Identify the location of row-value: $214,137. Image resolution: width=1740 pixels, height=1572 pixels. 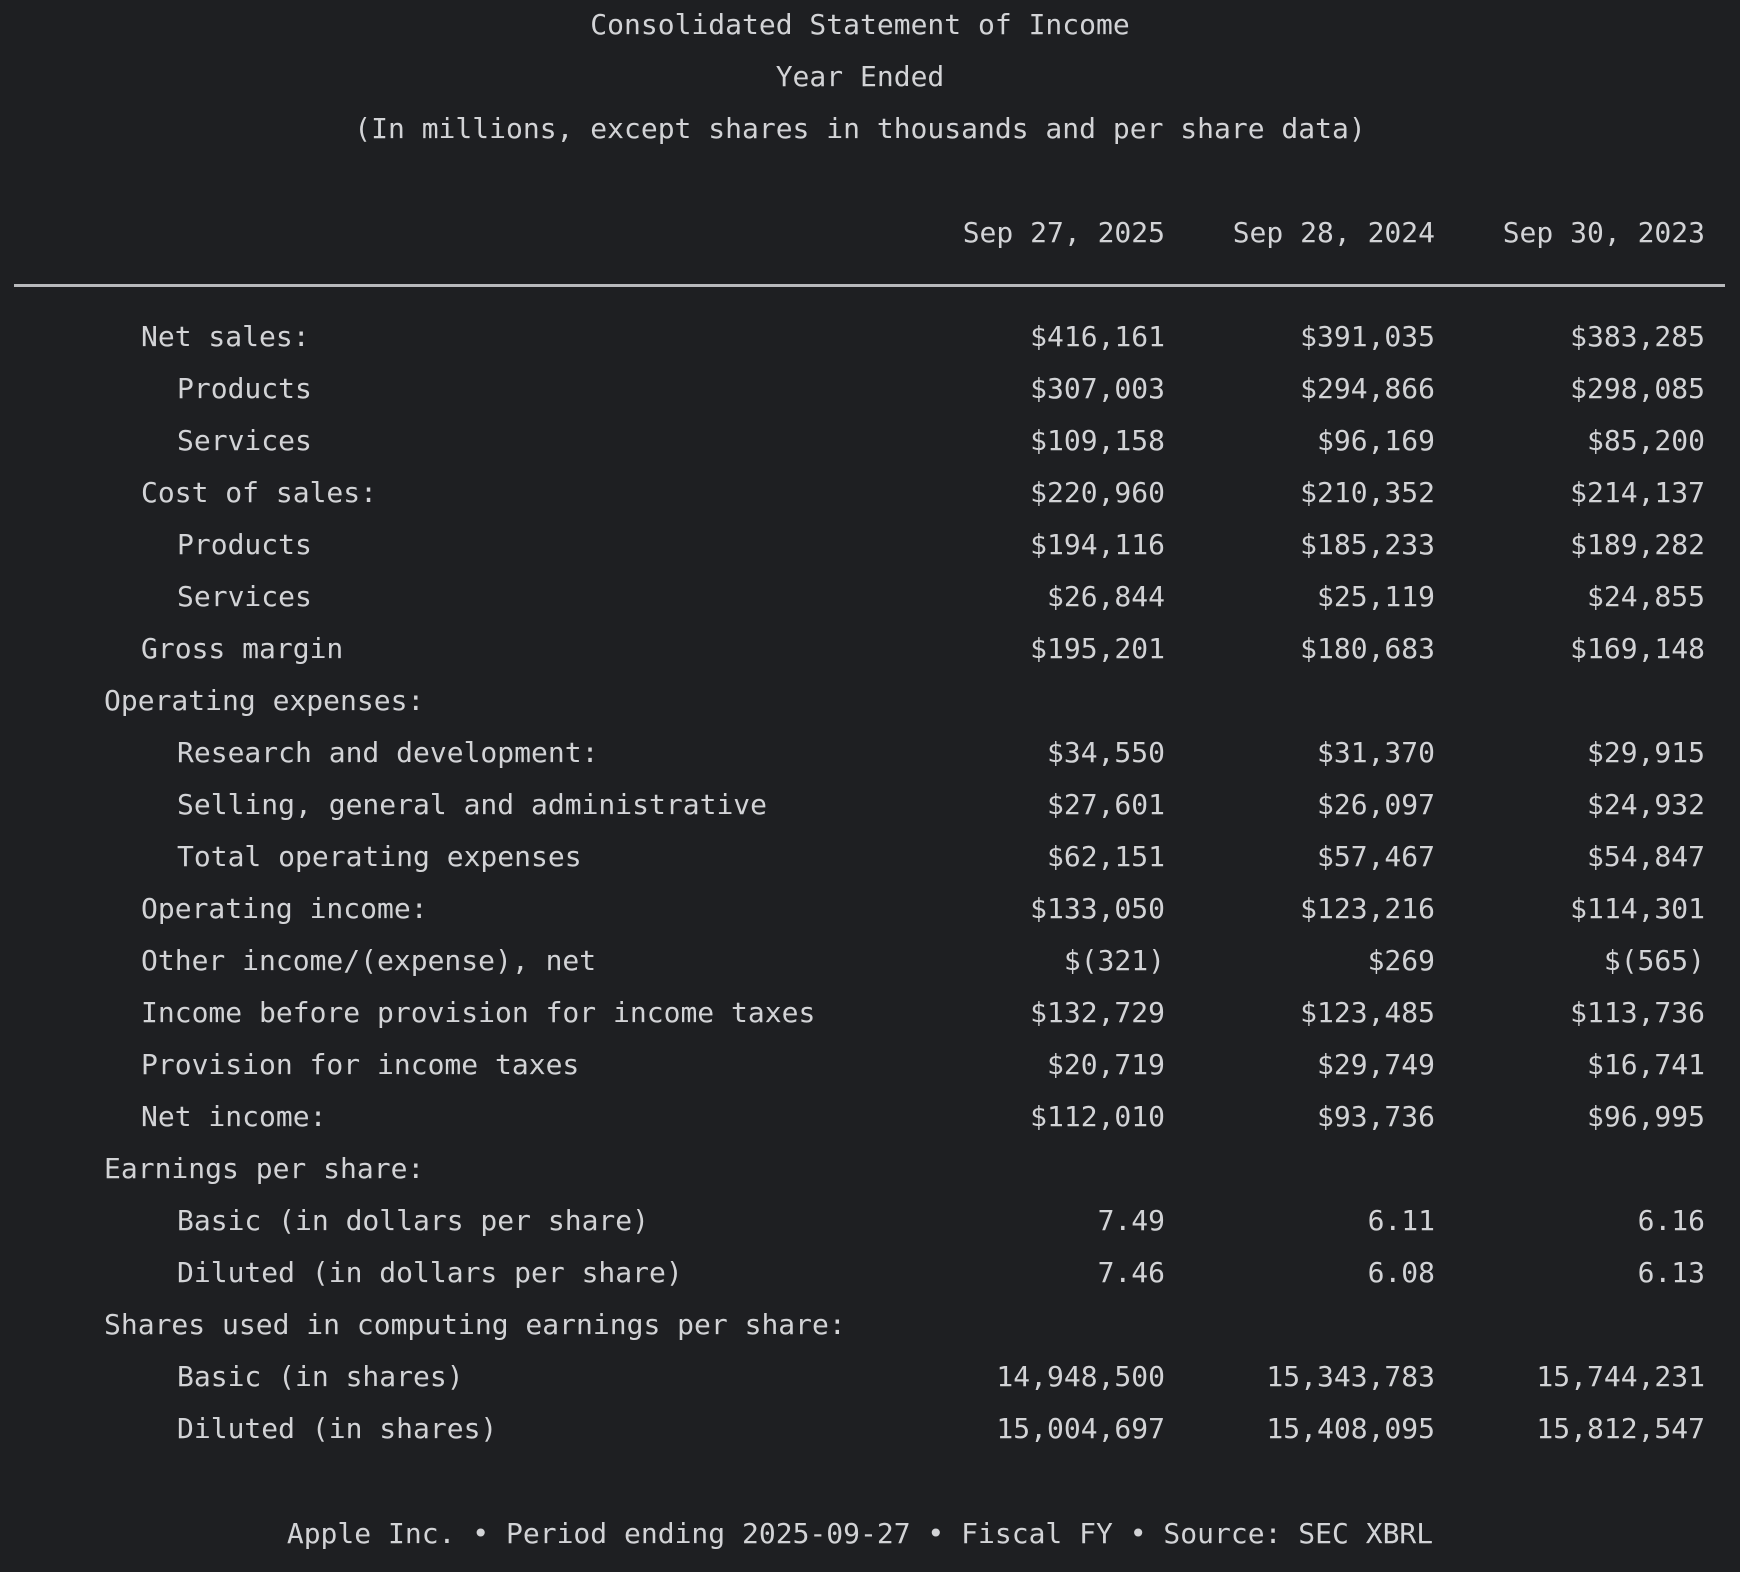
(1637, 492).